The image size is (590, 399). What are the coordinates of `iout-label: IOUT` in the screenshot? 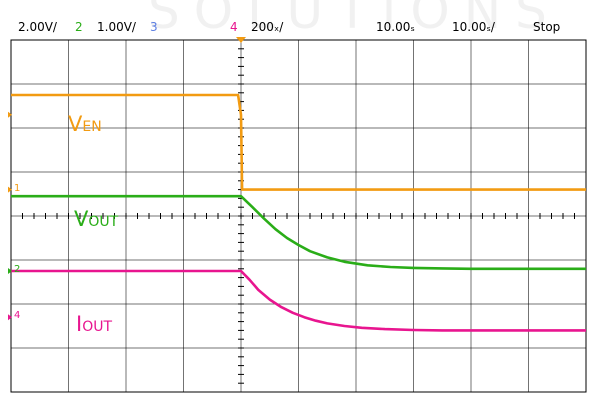 It's located at (94, 325).